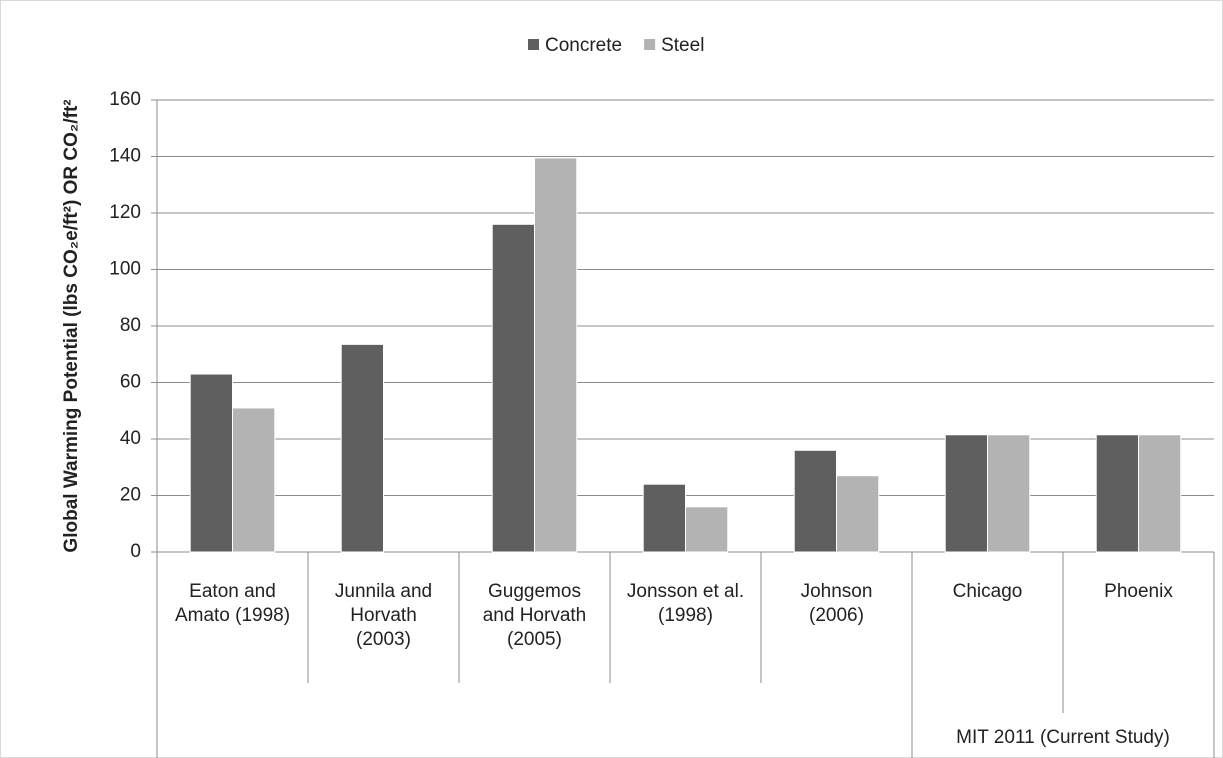 This screenshot has height=758, width=1223. What do you see at coordinates (987, 591) in the screenshot?
I see `x-tick-label: Chicago` at bounding box center [987, 591].